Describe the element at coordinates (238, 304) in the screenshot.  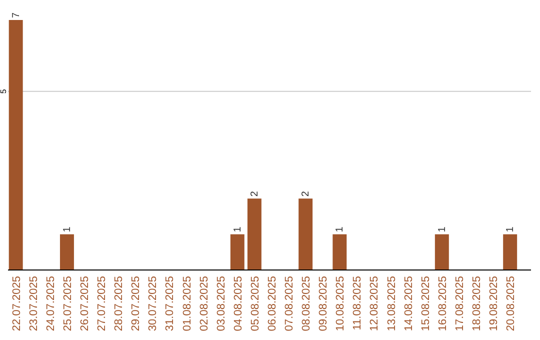
I see `x-tick-label: 04.08.2025` at that location.